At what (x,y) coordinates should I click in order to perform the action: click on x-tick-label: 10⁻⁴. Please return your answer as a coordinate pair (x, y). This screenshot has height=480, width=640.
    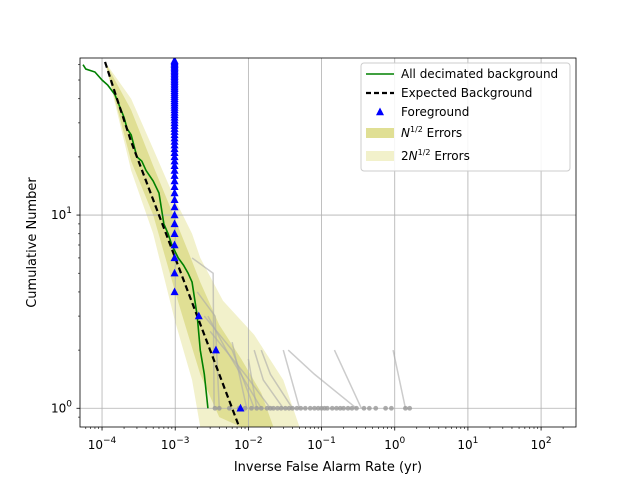
    Looking at the image, I should click on (102, 444).